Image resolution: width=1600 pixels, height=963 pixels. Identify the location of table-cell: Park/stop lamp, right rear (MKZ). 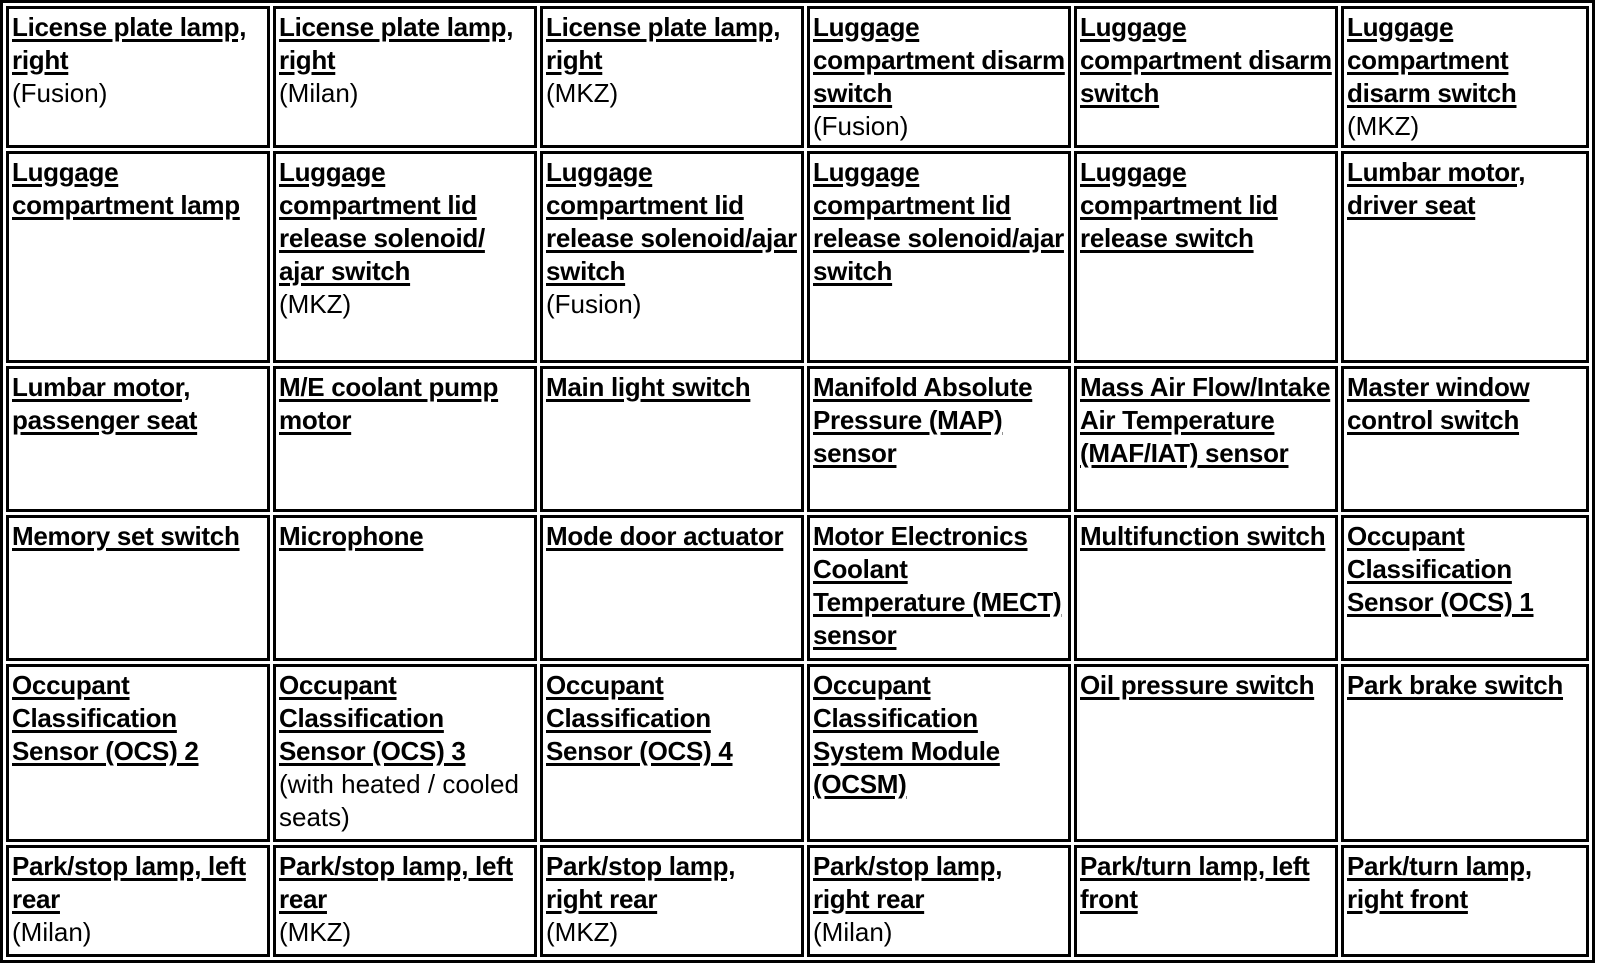
(672, 901).